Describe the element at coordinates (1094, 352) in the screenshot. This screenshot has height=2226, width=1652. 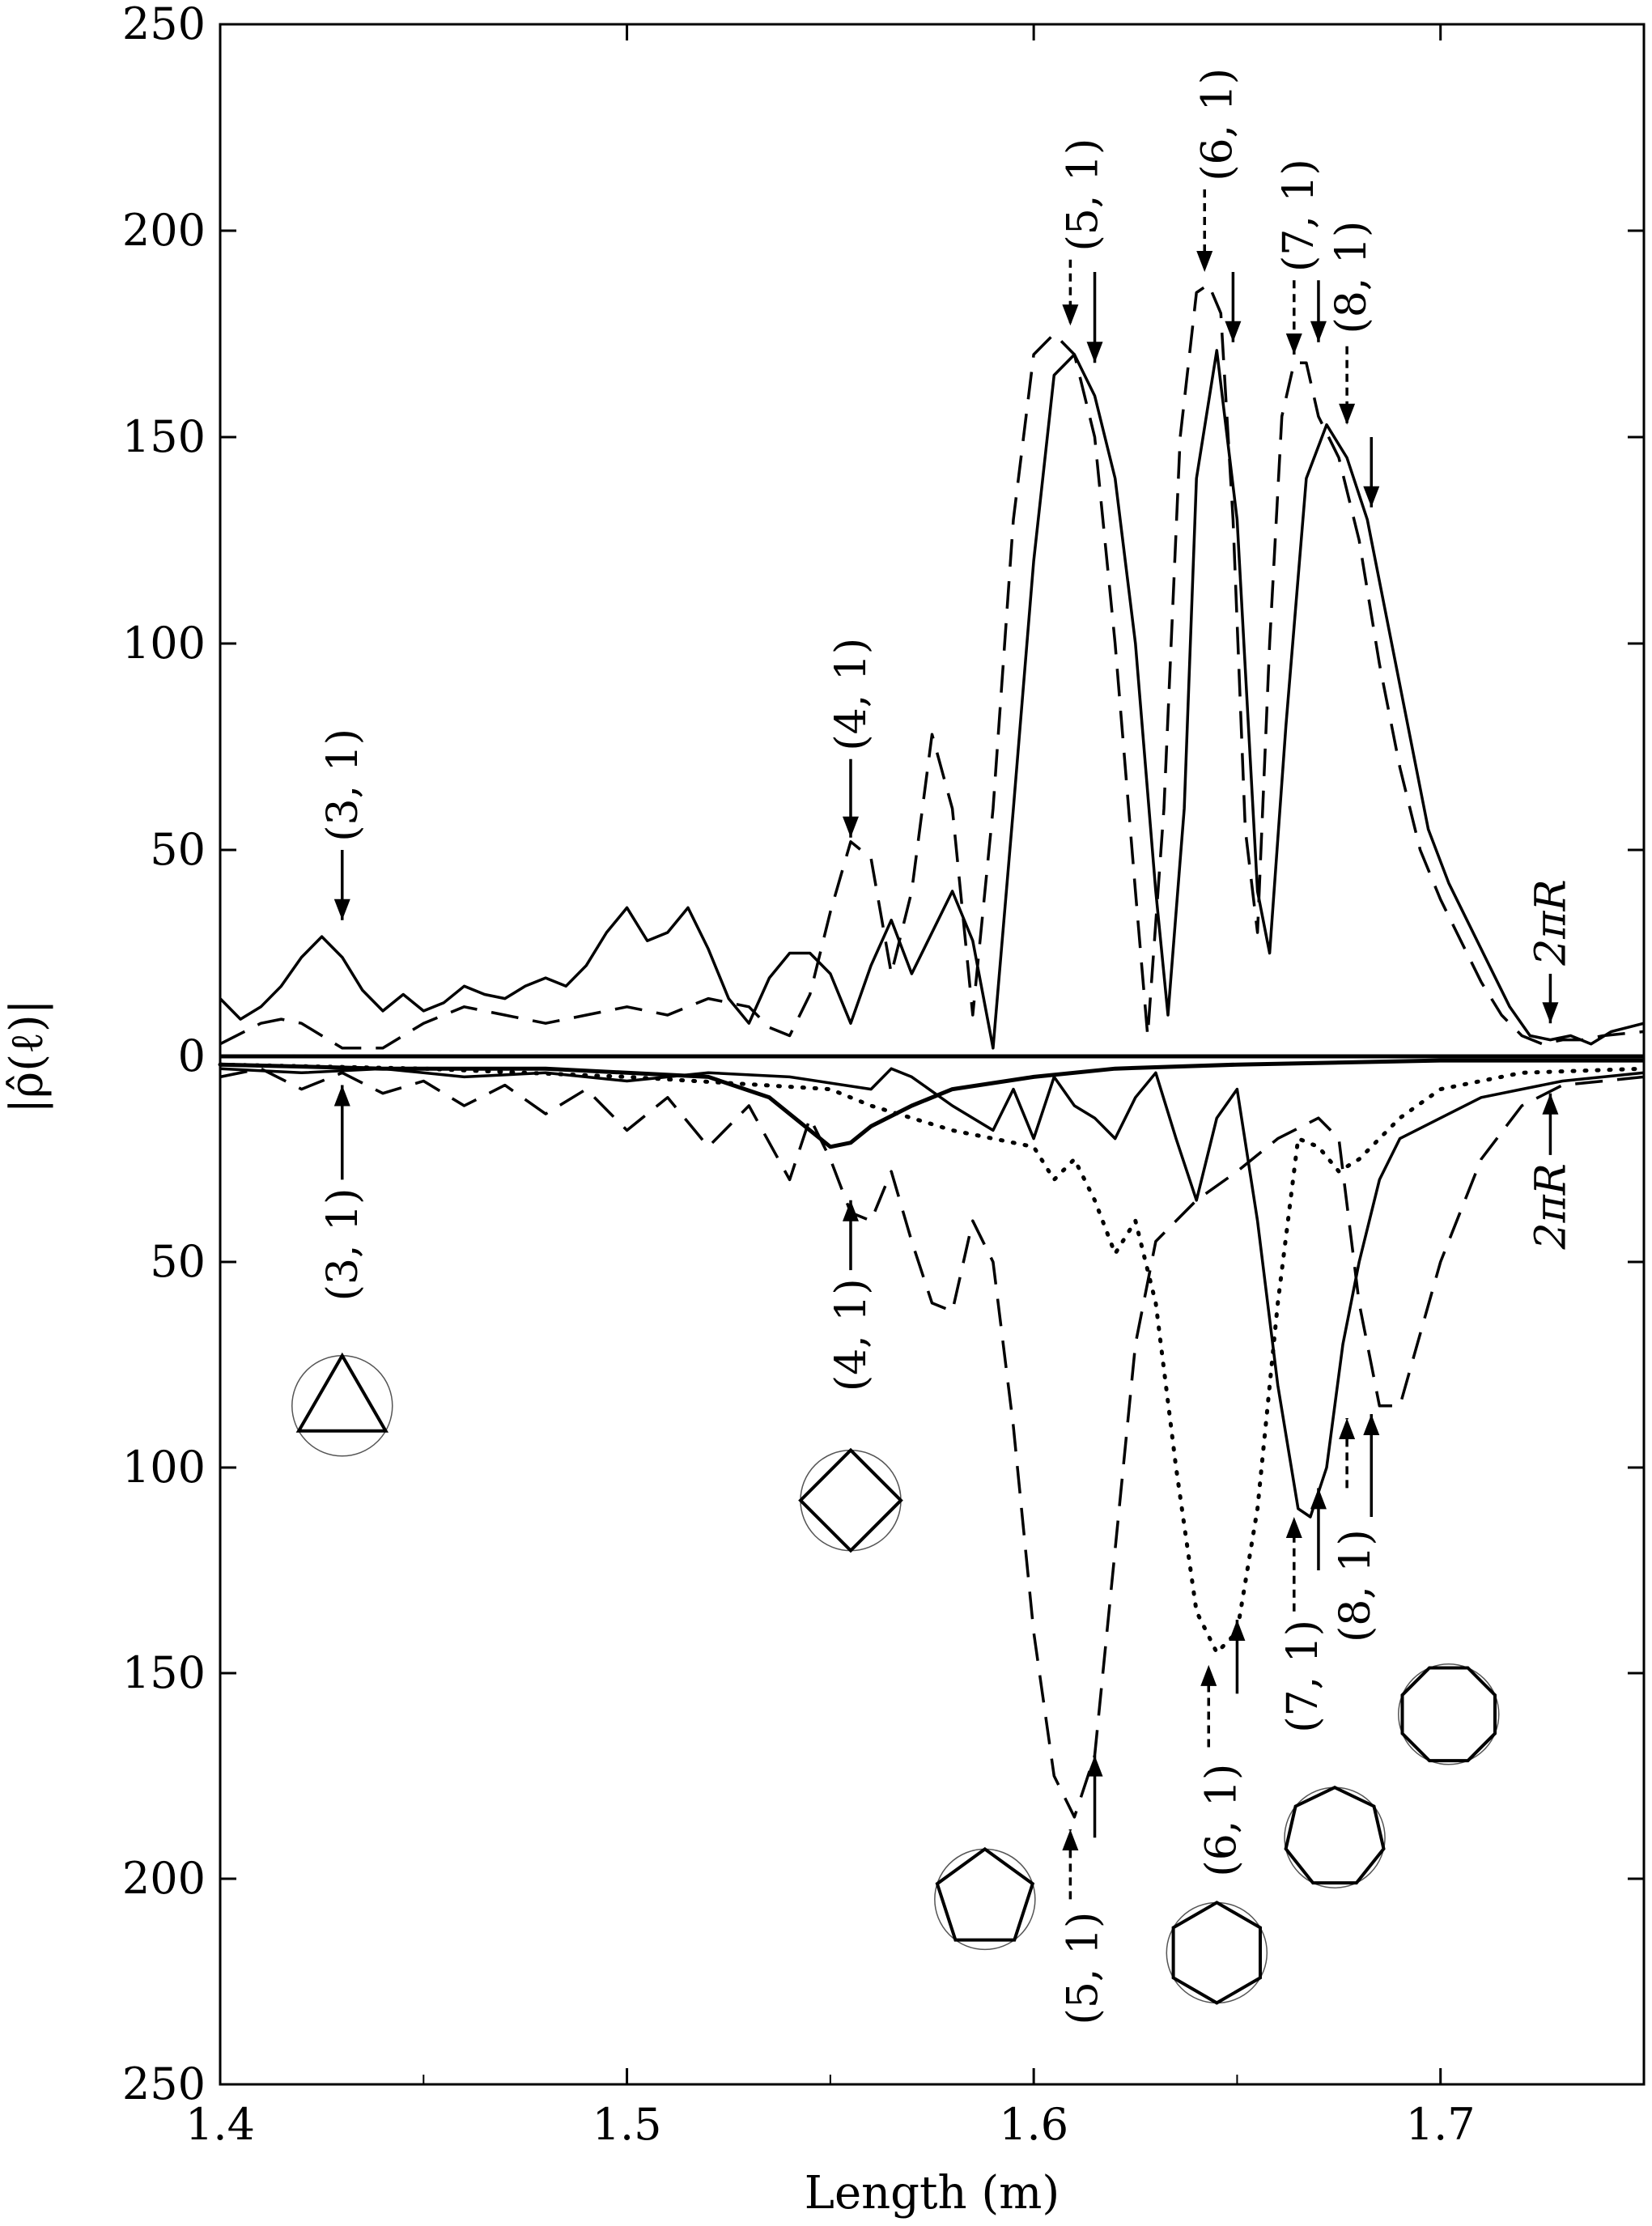
I see `arrow-top-5-1-solid-head` at that location.